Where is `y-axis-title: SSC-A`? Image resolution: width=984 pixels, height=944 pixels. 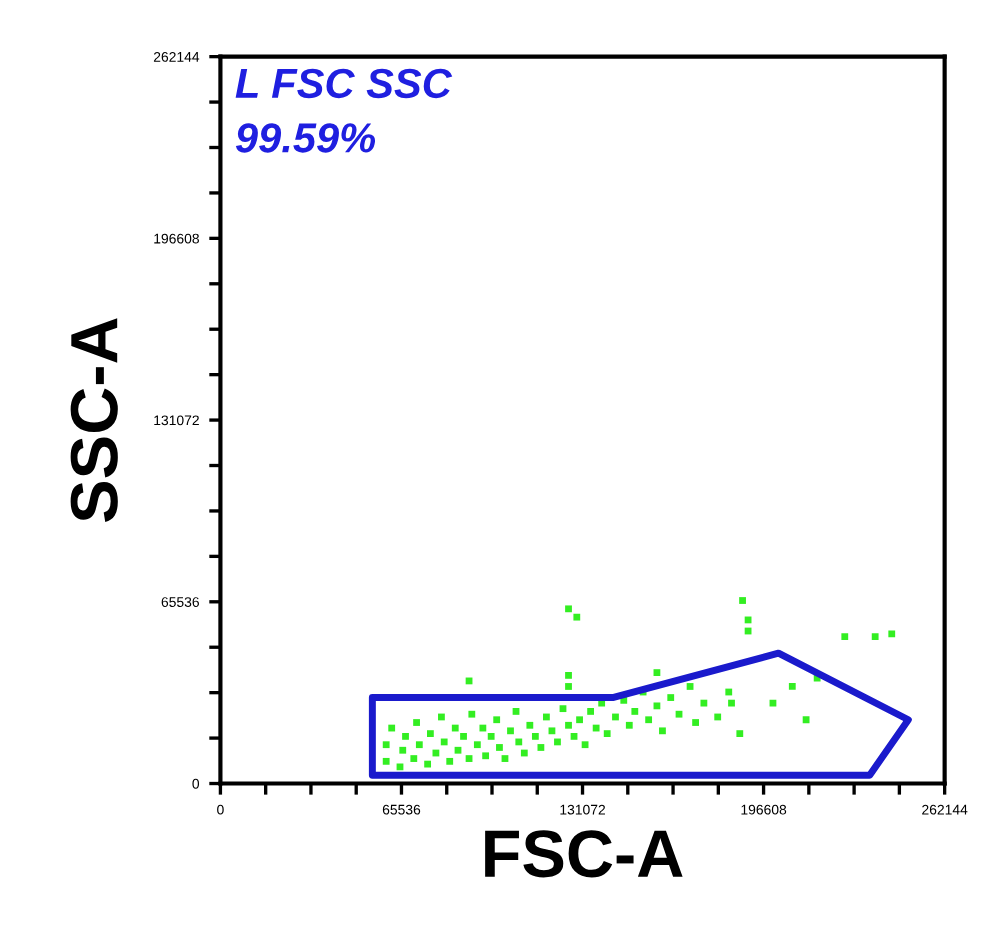 y-axis-title: SSC-A is located at coordinates (94, 420).